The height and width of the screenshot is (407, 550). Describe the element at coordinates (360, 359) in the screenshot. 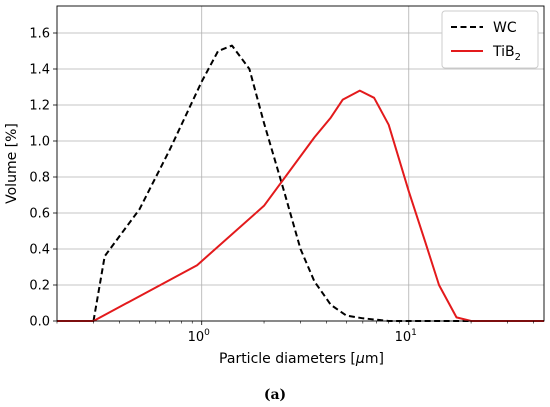

I see `x-axis-label-unit: μ` at that location.